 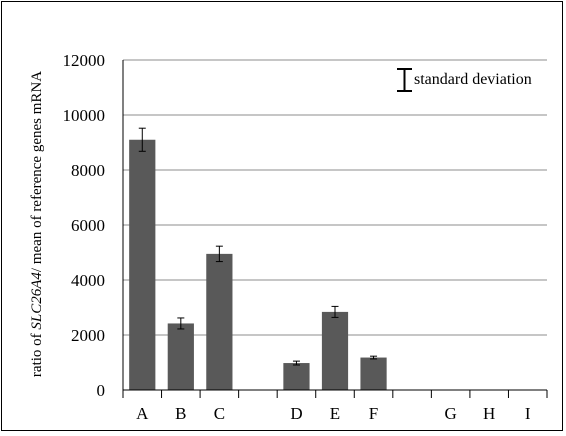 I want to click on category-labels: A B C D E F G H I, so click(x=333, y=413).